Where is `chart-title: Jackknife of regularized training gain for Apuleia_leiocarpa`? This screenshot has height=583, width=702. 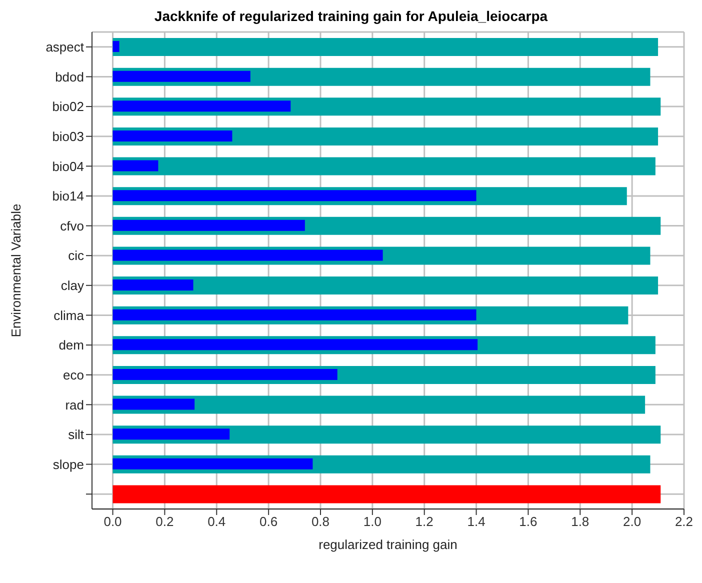 chart-title: Jackknife of regularized training gain for Apuleia_leiocarpa is located at coordinates (351, 17).